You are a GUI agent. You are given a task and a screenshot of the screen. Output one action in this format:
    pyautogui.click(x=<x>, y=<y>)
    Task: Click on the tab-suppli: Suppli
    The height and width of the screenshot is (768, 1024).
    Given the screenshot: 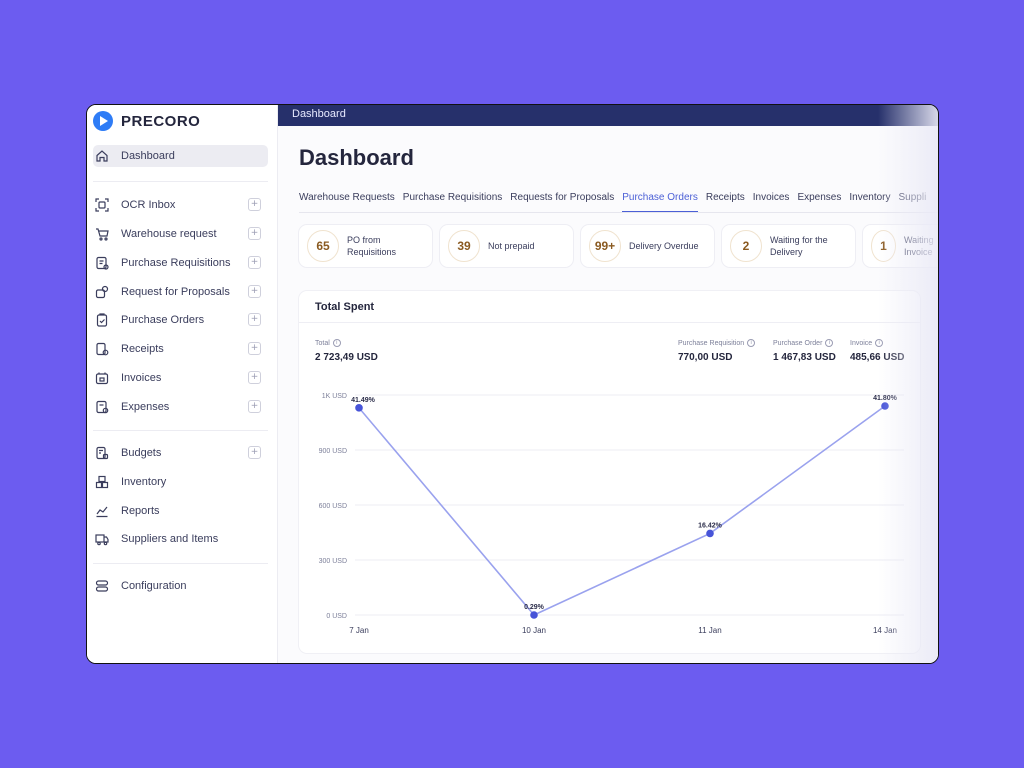 What is the action you would take?
    pyautogui.click(x=912, y=197)
    